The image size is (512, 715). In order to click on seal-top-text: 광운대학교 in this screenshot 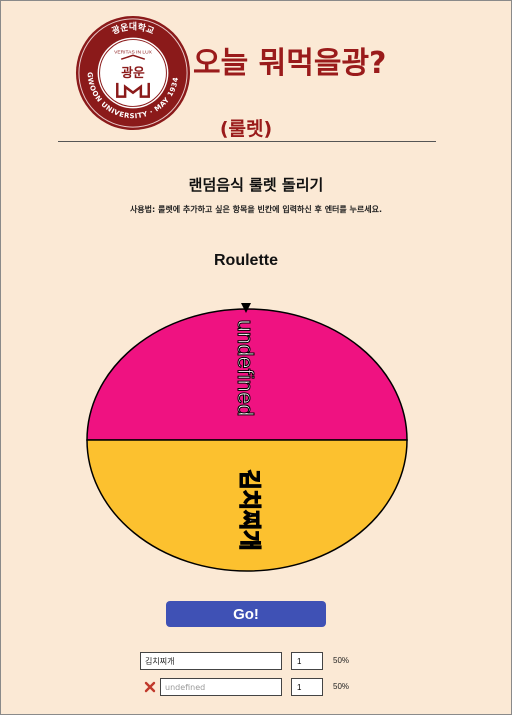, I will do `click(133, 29)`.